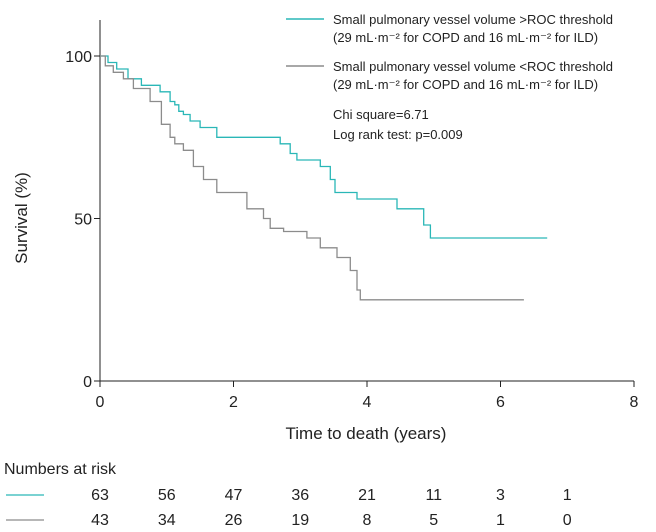  I want to click on risk-count: 26, so click(234, 520).